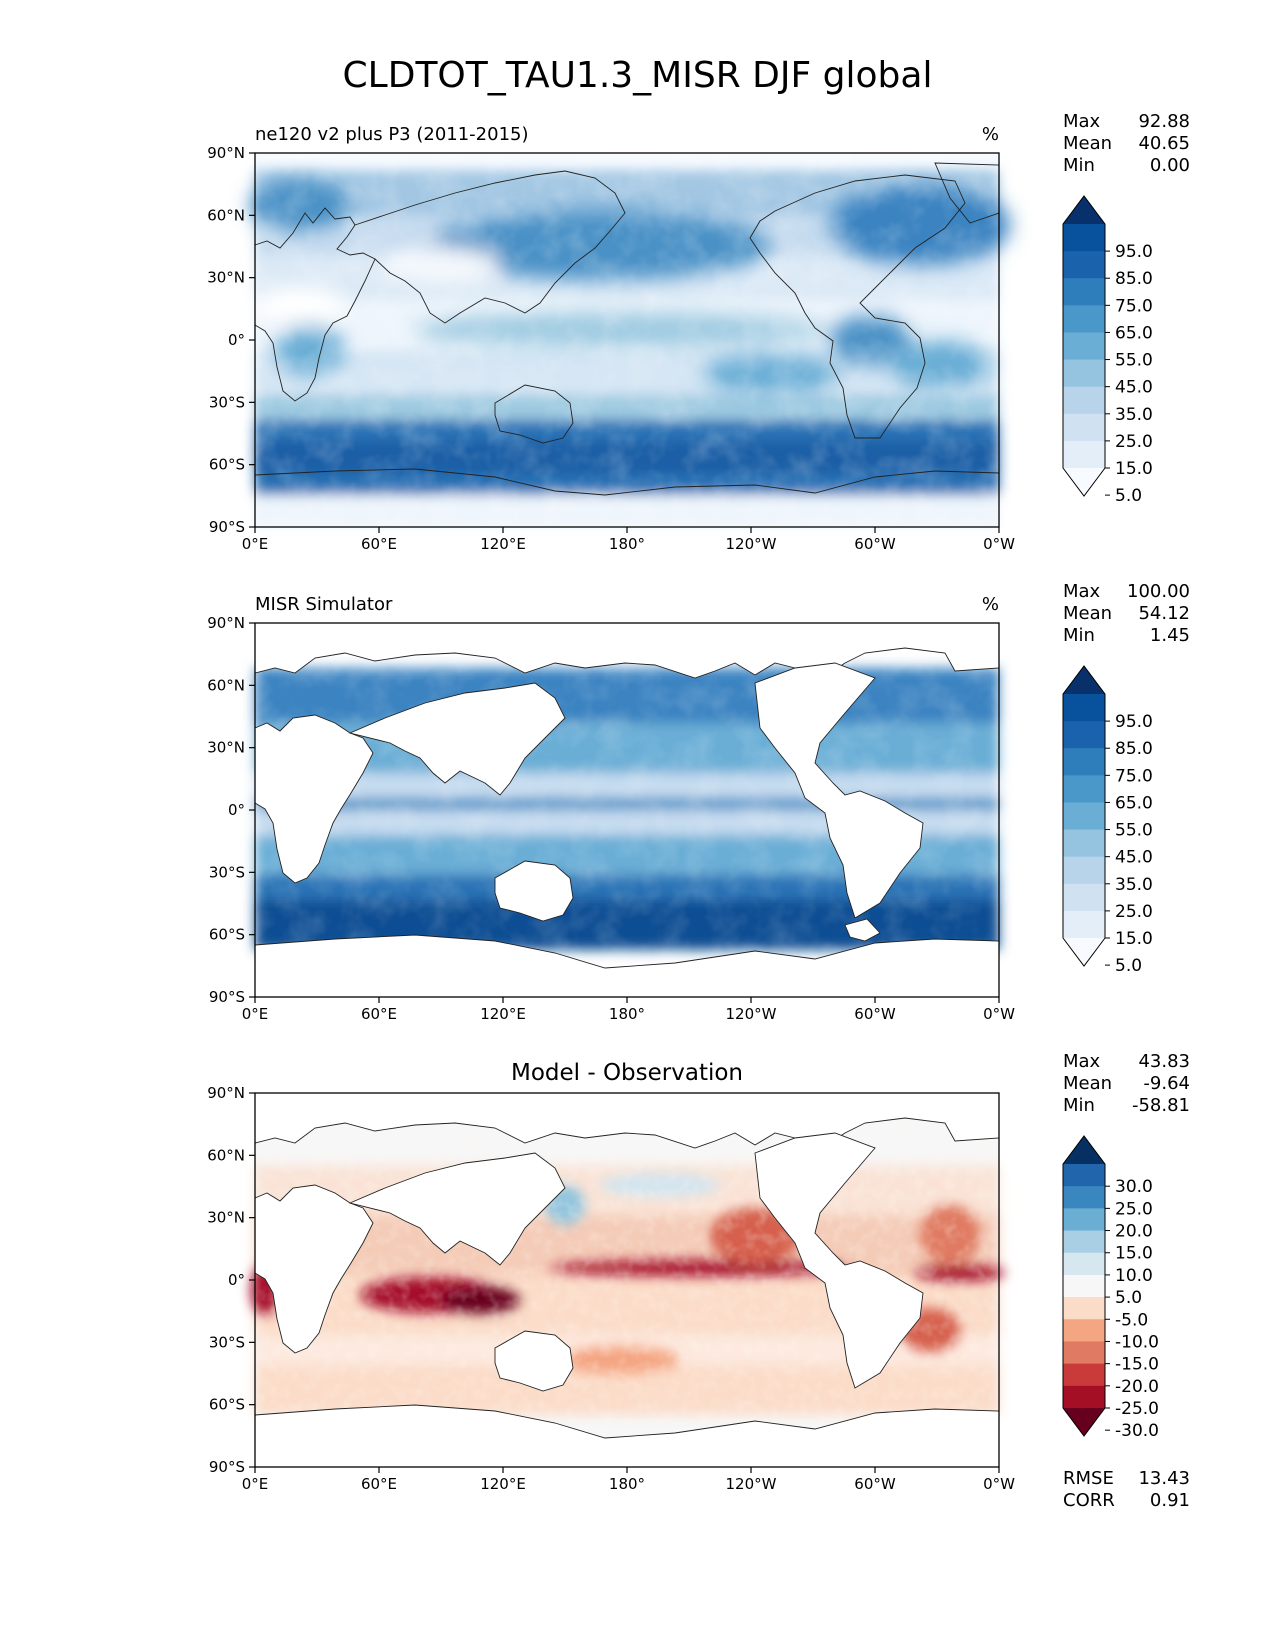 Image resolution: width=1275 pixels, height=1650 pixels. Describe the element at coordinates (630, 340) in the screenshot. I see `panel-test` at that location.